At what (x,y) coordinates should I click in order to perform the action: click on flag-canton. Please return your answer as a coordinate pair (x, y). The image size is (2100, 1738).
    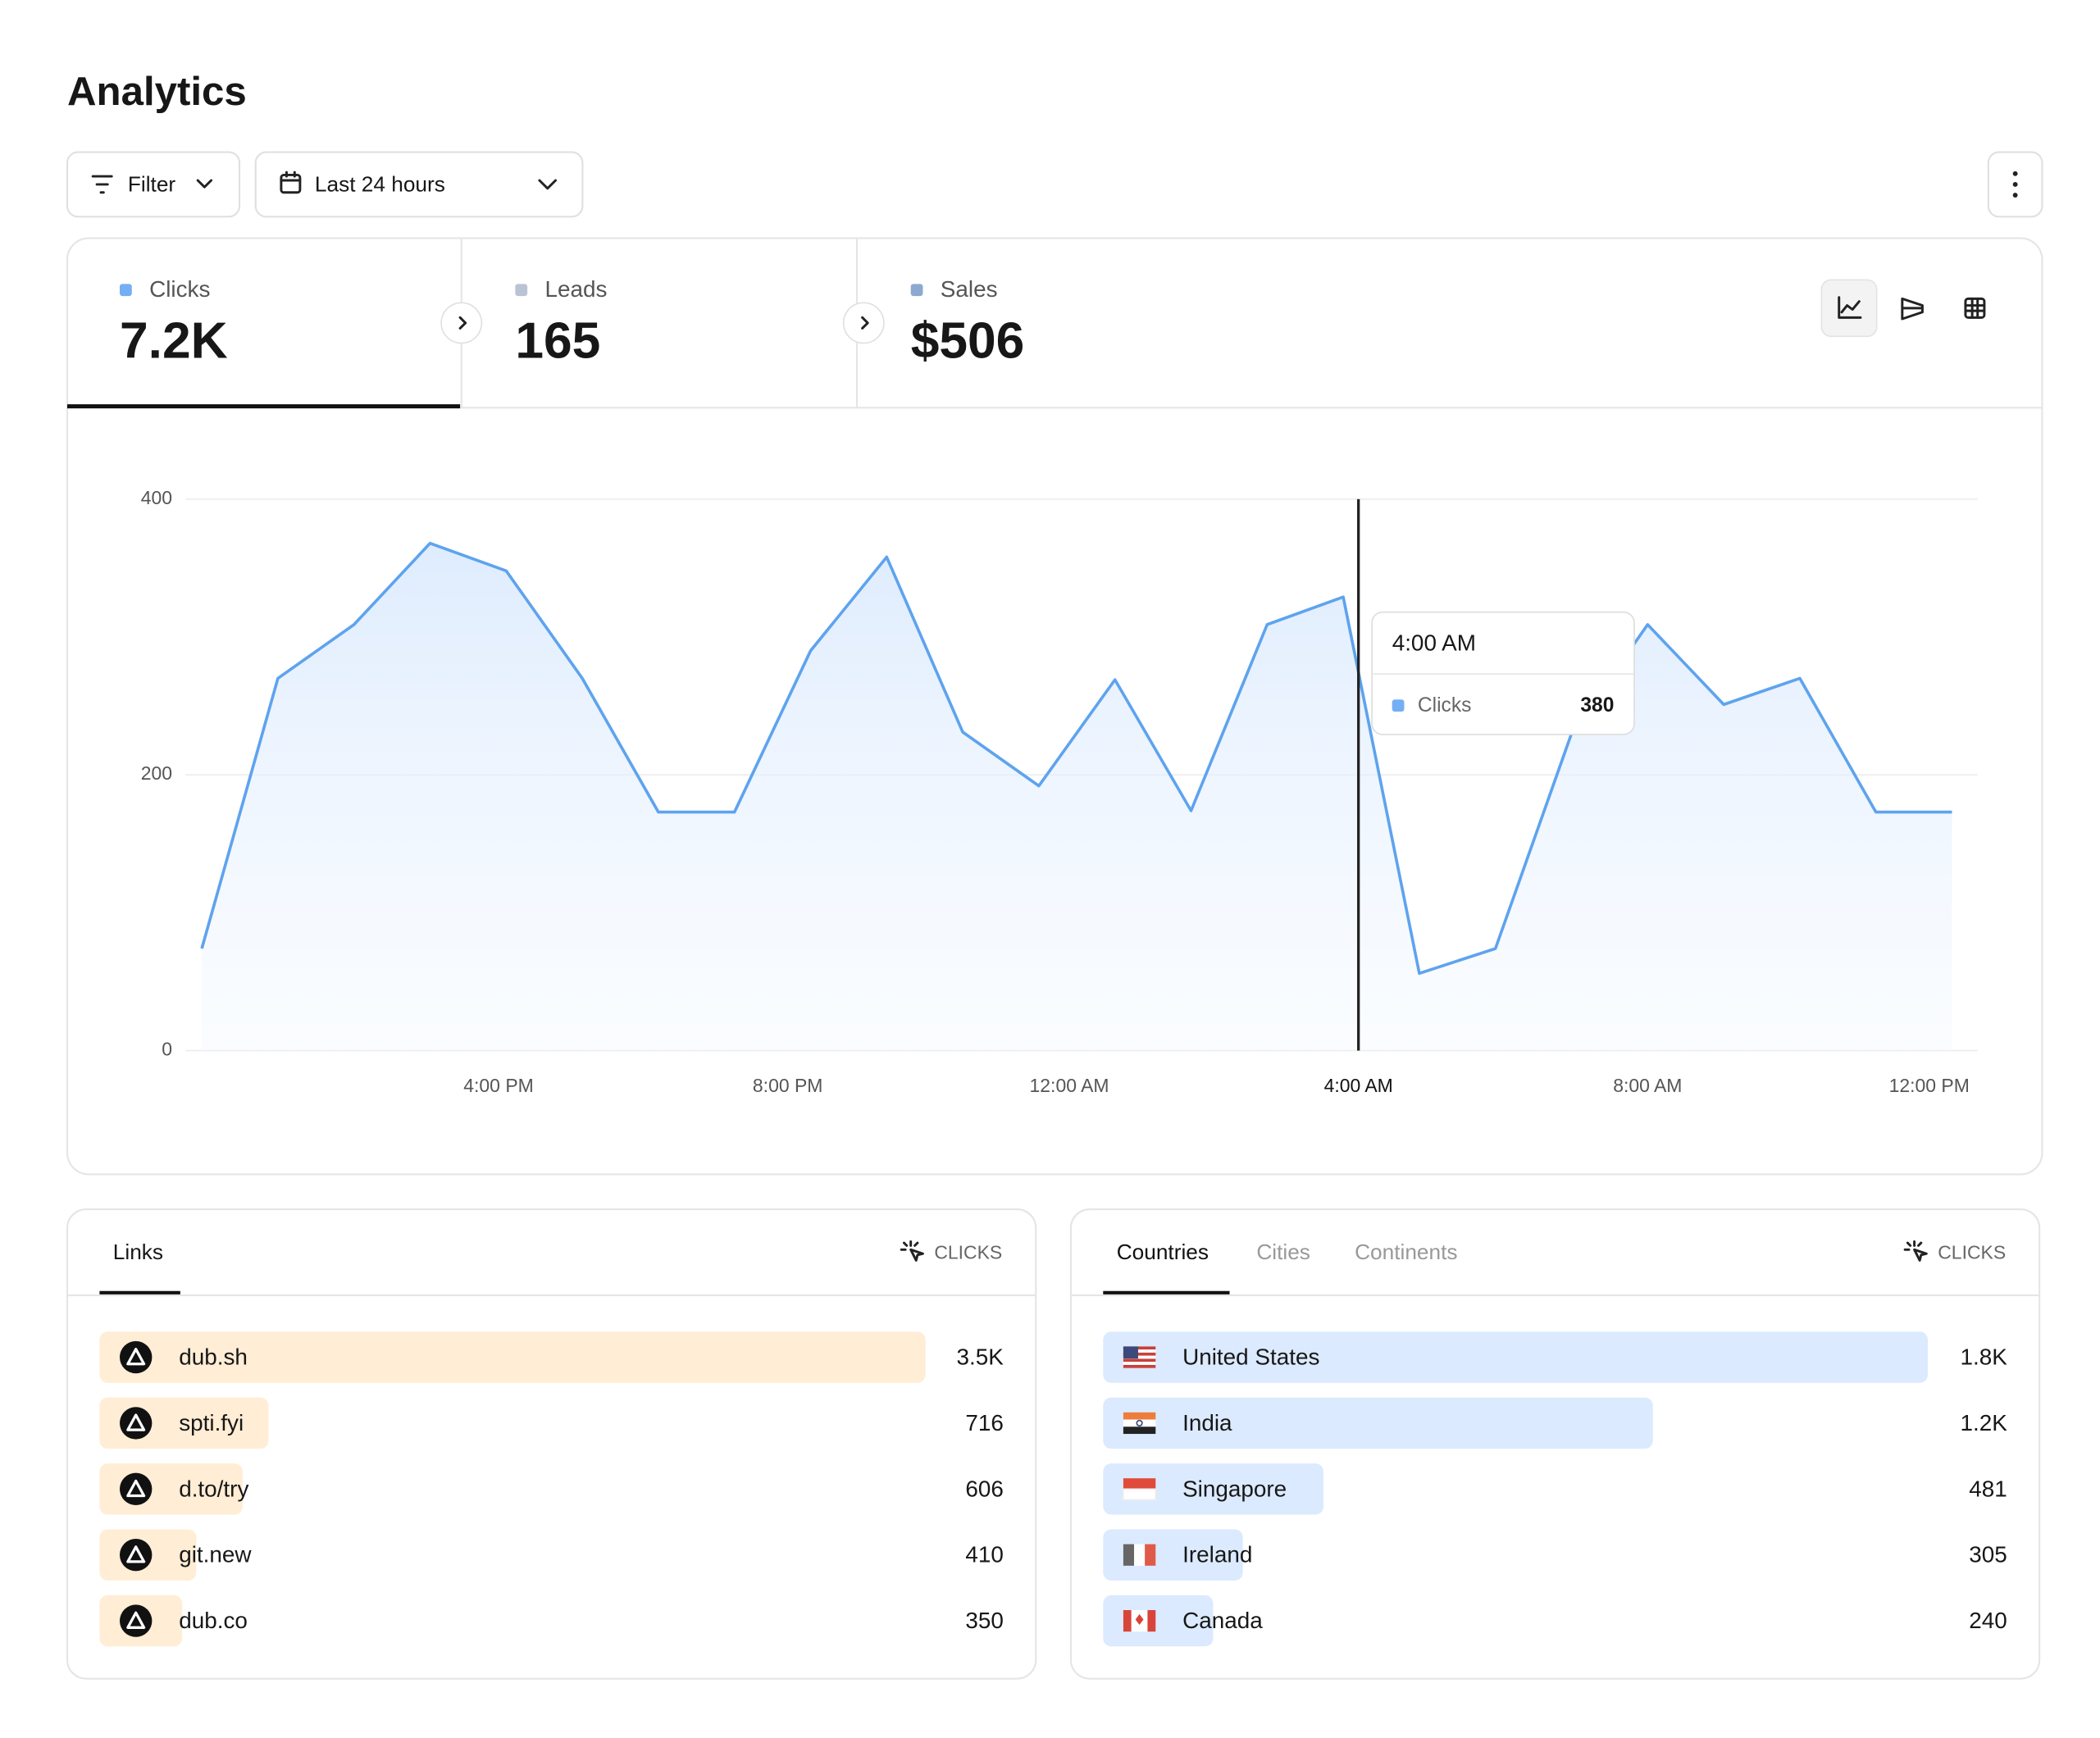
    Looking at the image, I should click on (1130, 1352).